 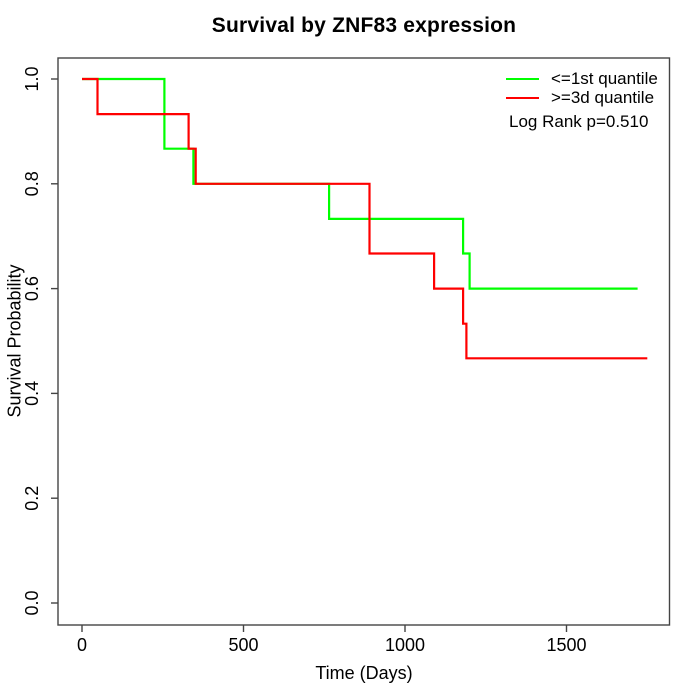 What do you see at coordinates (364, 673) in the screenshot?
I see `x-axis-title: Time (Days)` at bounding box center [364, 673].